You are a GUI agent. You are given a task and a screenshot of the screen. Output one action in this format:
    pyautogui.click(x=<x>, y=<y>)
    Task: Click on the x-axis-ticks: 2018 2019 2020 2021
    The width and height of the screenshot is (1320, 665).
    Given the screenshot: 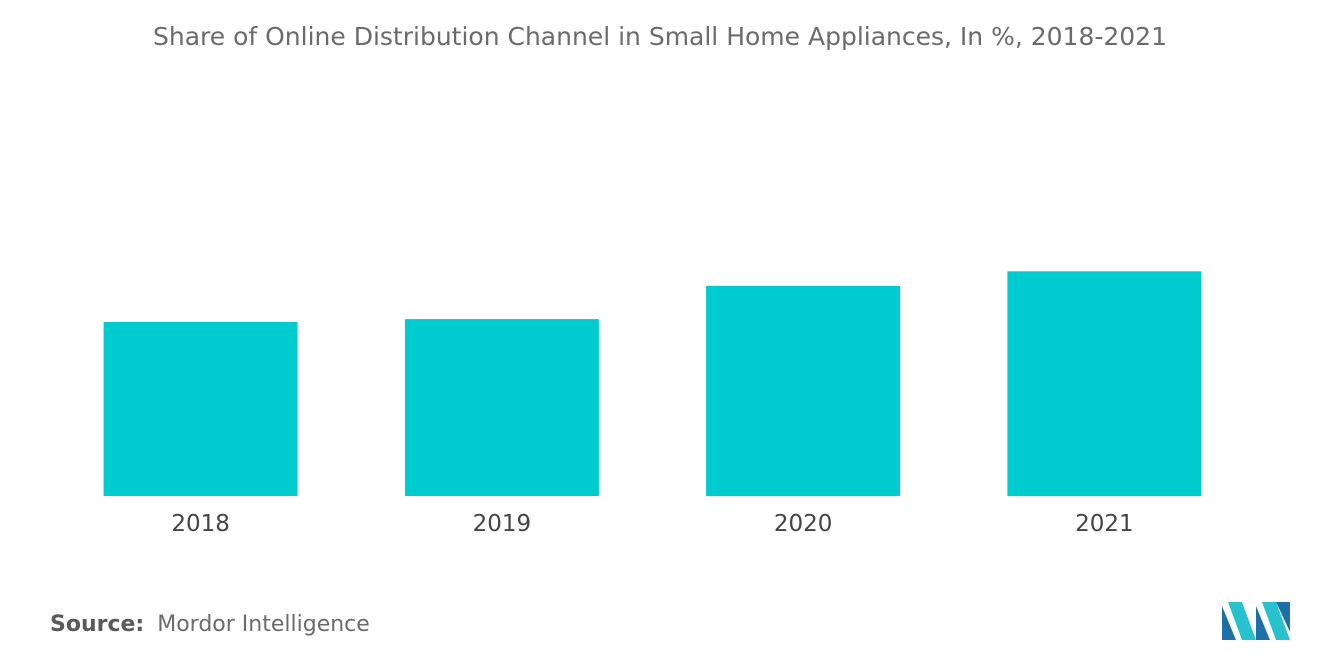 What is the action you would take?
    pyautogui.click(x=652, y=524)
    